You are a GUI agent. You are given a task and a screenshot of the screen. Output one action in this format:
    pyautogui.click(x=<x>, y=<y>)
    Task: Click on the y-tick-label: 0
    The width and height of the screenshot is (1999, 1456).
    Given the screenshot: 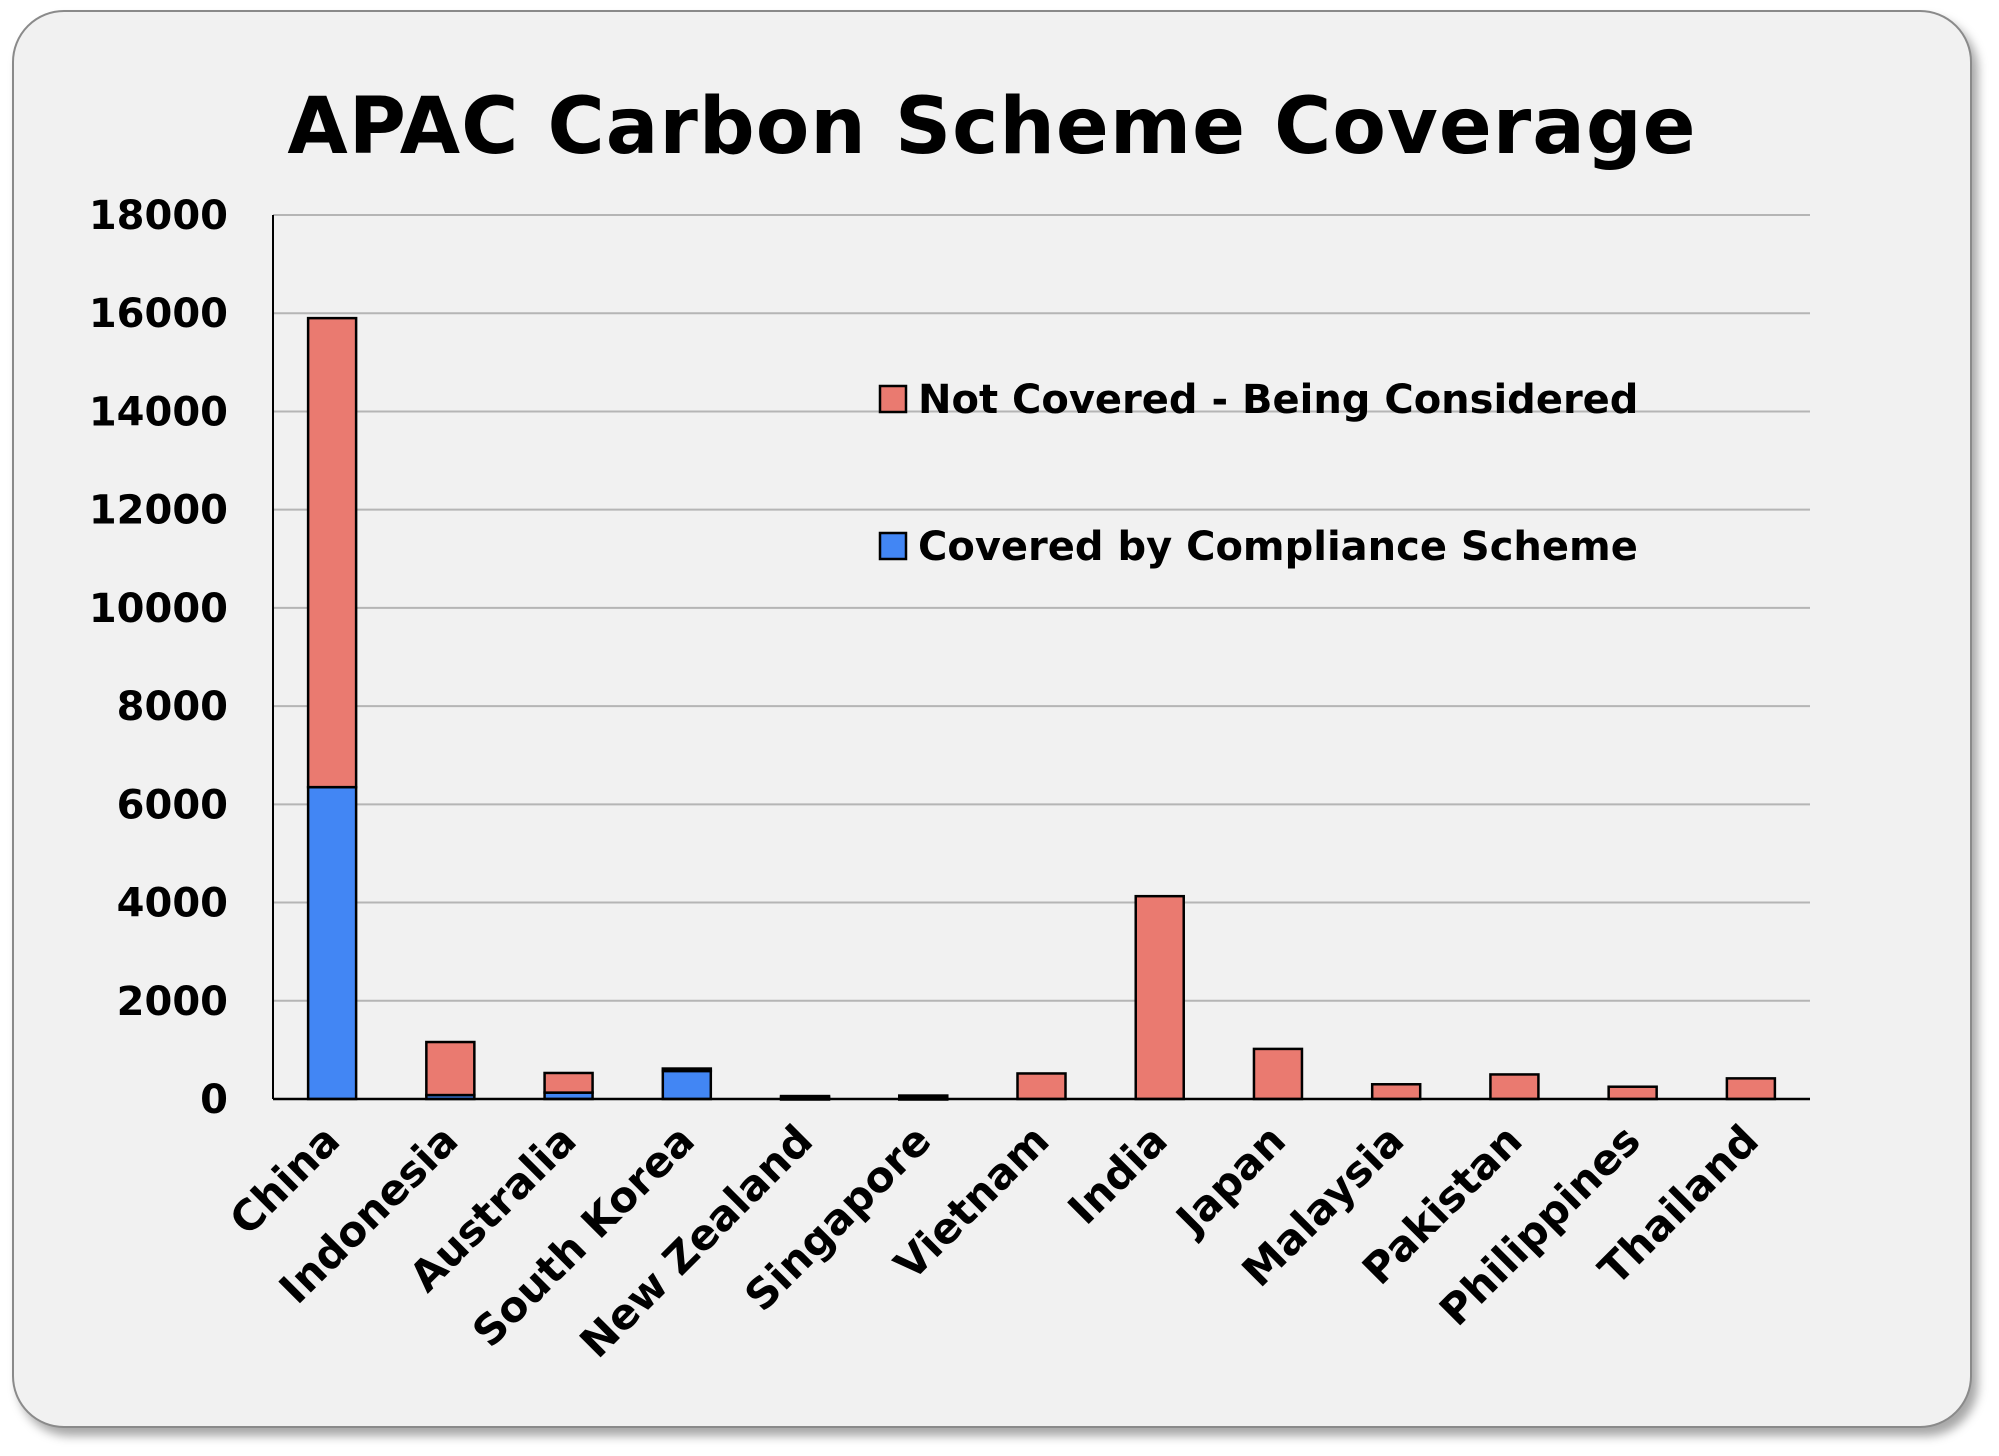 What is the action you would take?
    pyautogui.click(x=214, y=1100)
    